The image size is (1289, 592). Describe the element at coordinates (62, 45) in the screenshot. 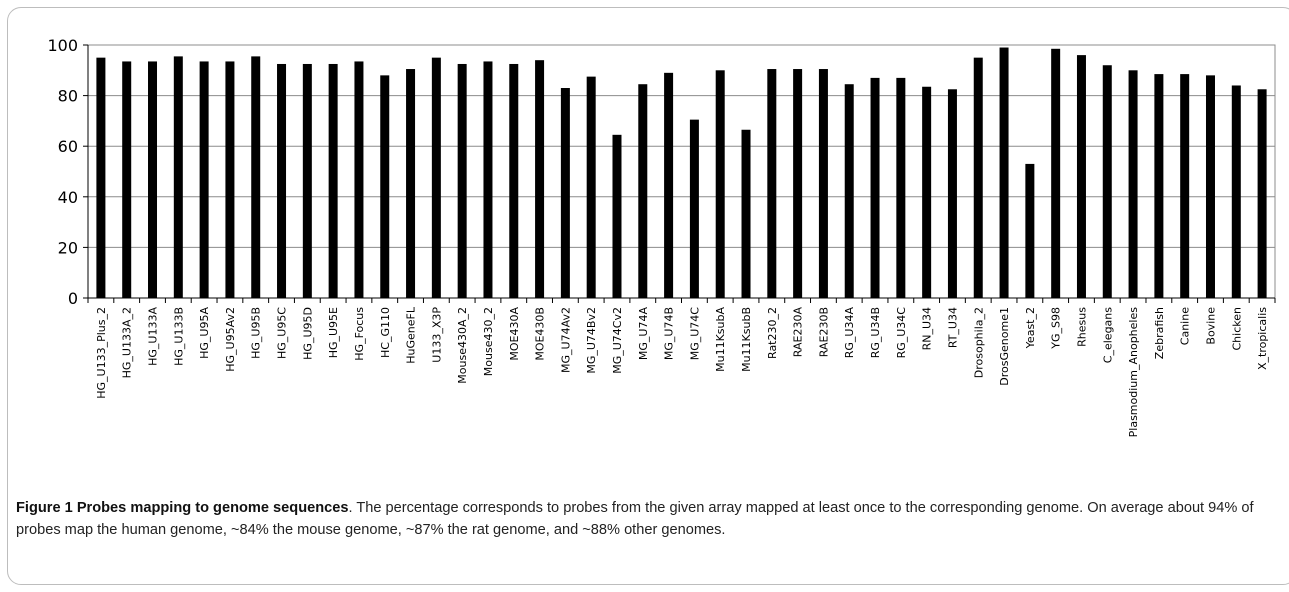

I see `y-tick-label: 100` at that location.